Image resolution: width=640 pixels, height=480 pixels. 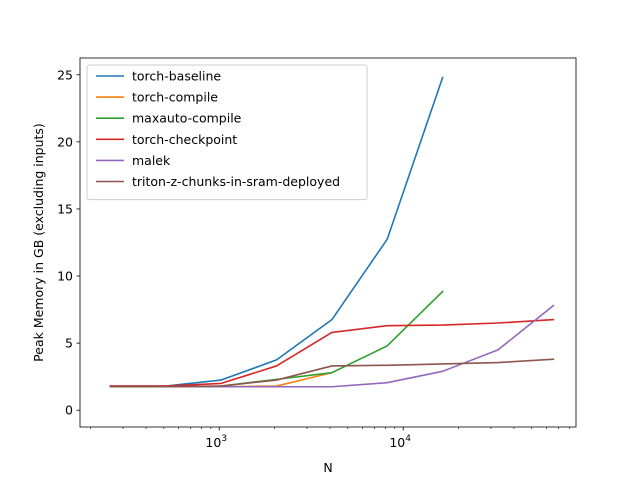 I want to click on series-line-triton-z-chunks-in-sram-deployed, so click(x=332, y=373).